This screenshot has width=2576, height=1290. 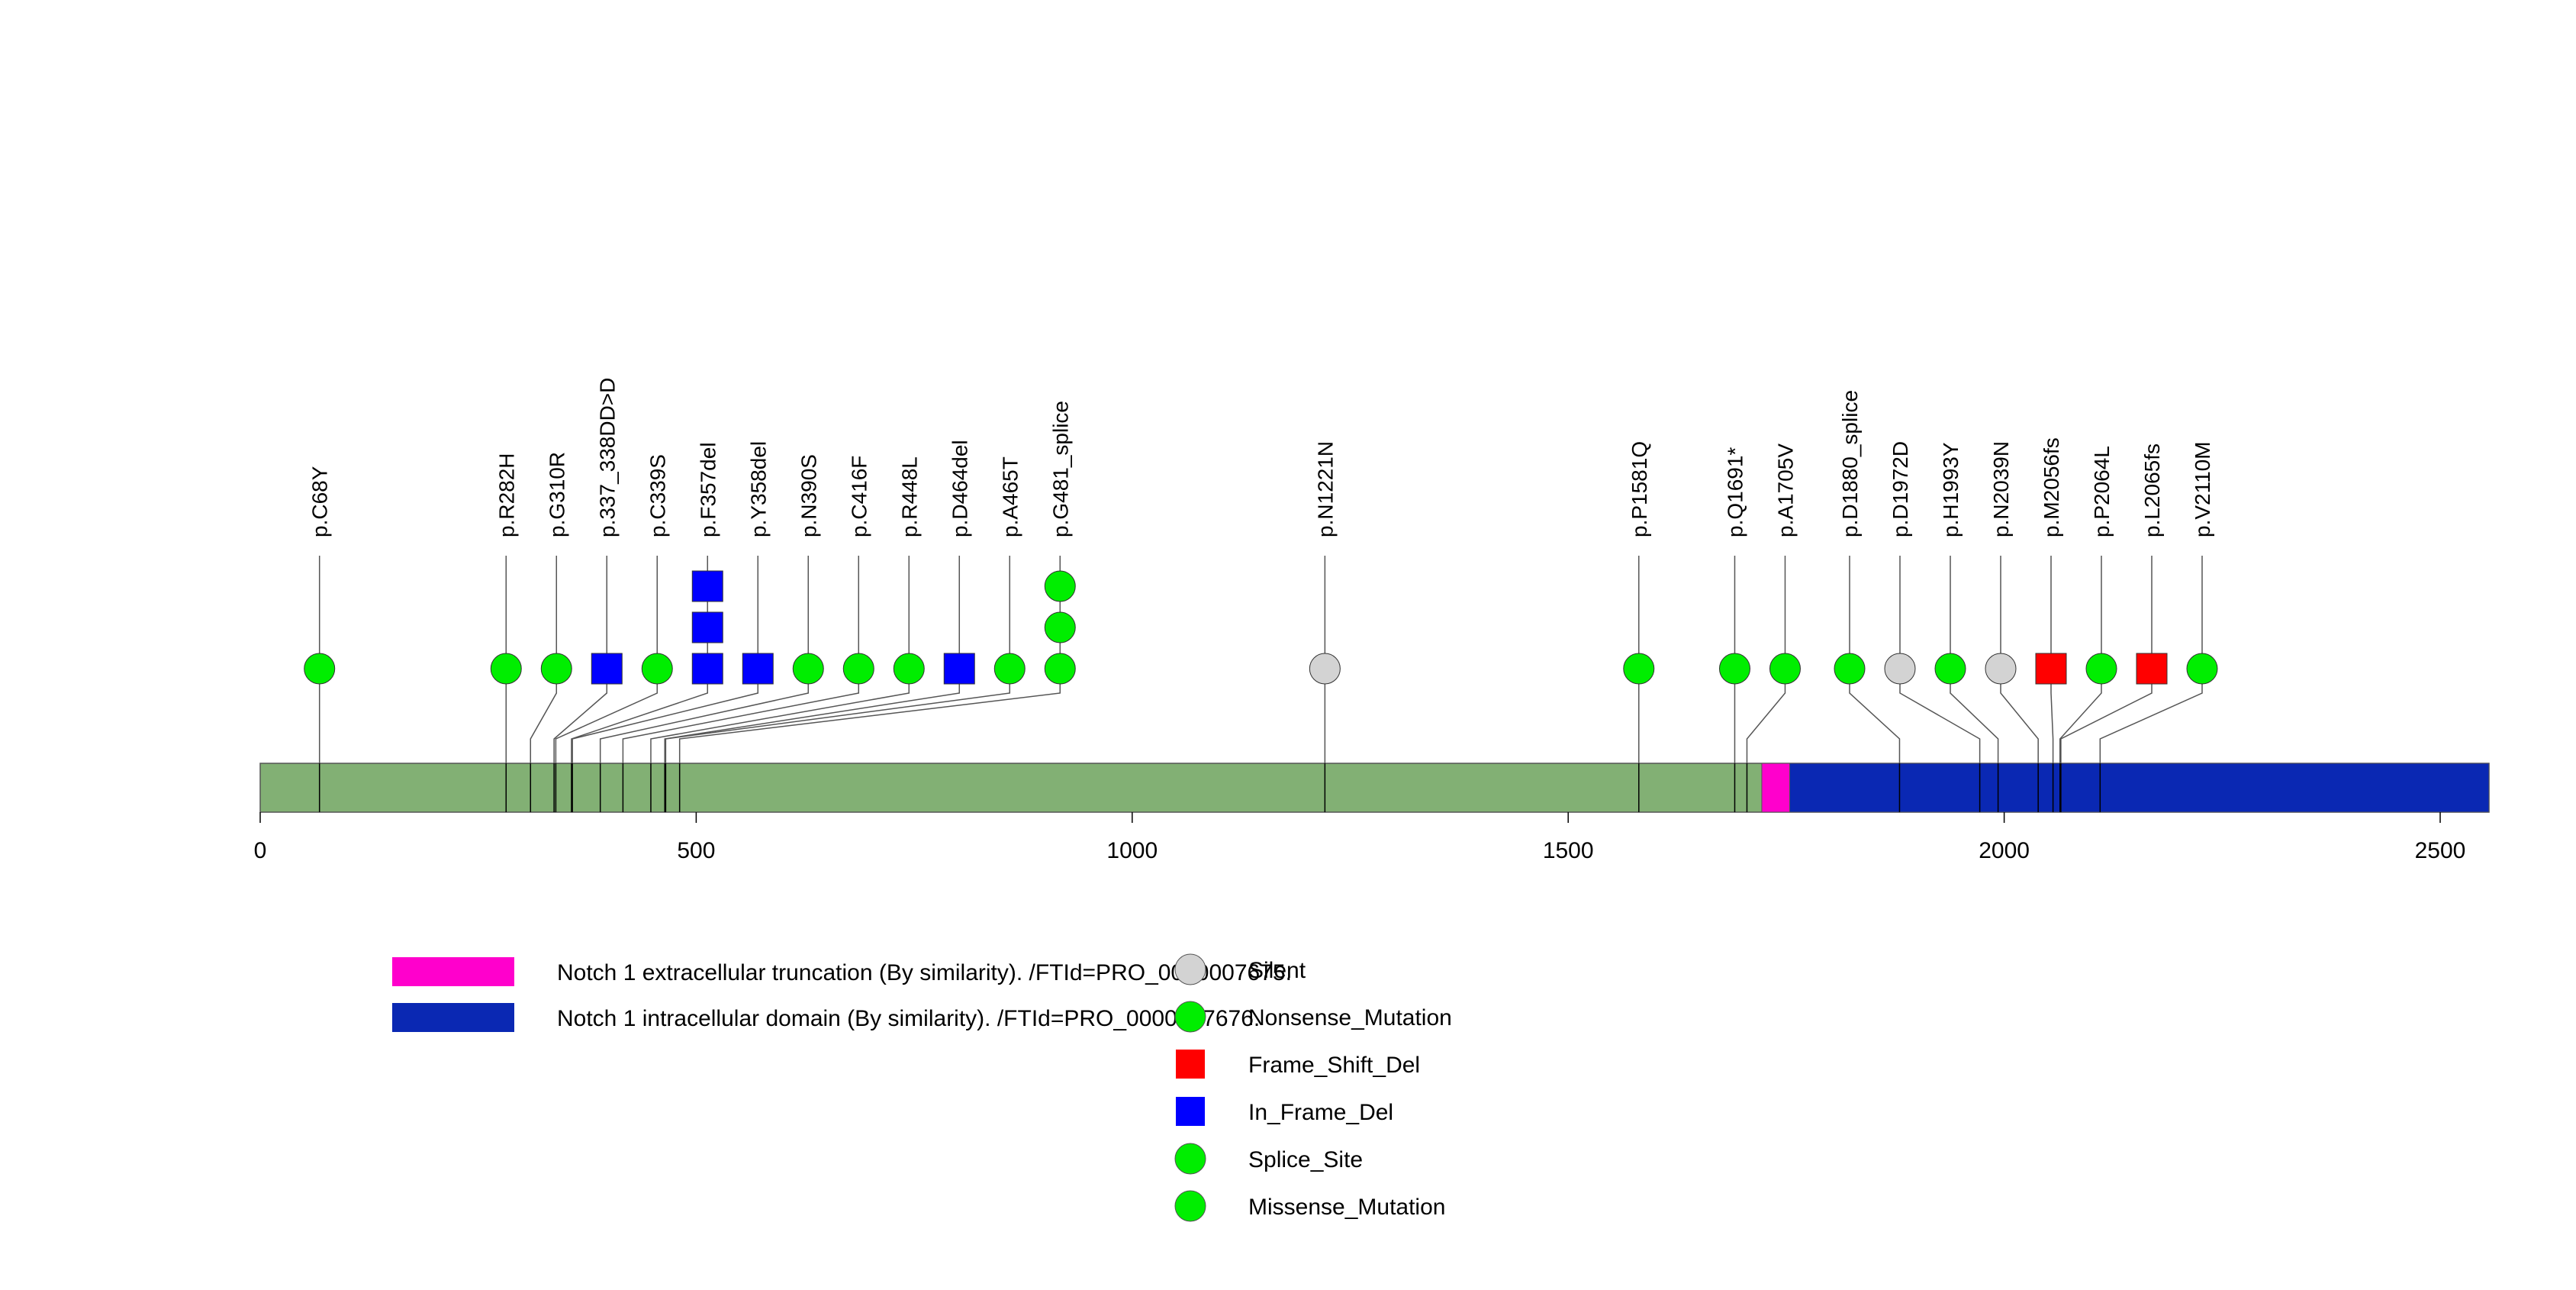 What do you see at coordinates (2001, 489) in the screenshot?
I see `mutation-label-20: p.N2039N` at bounding box center [2001, 489].